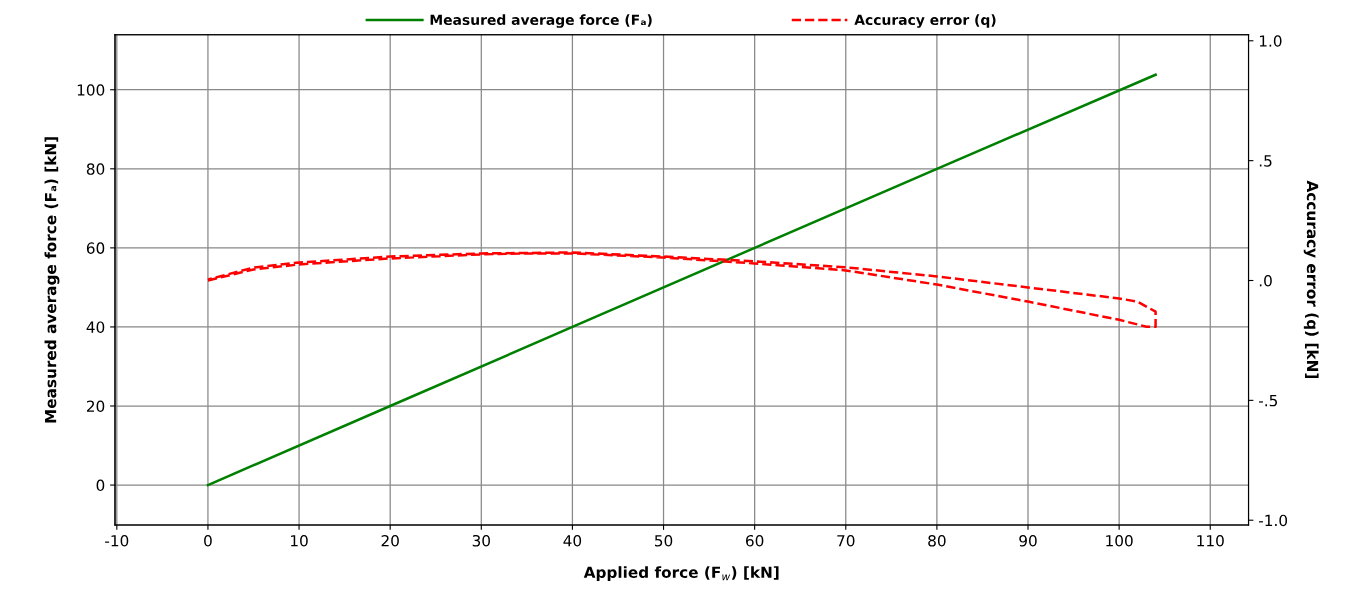 Image resolution: width=1369 pixels, height=600 pixels. I want to click on y2-tick-label: -.5, so click(1268, 401).